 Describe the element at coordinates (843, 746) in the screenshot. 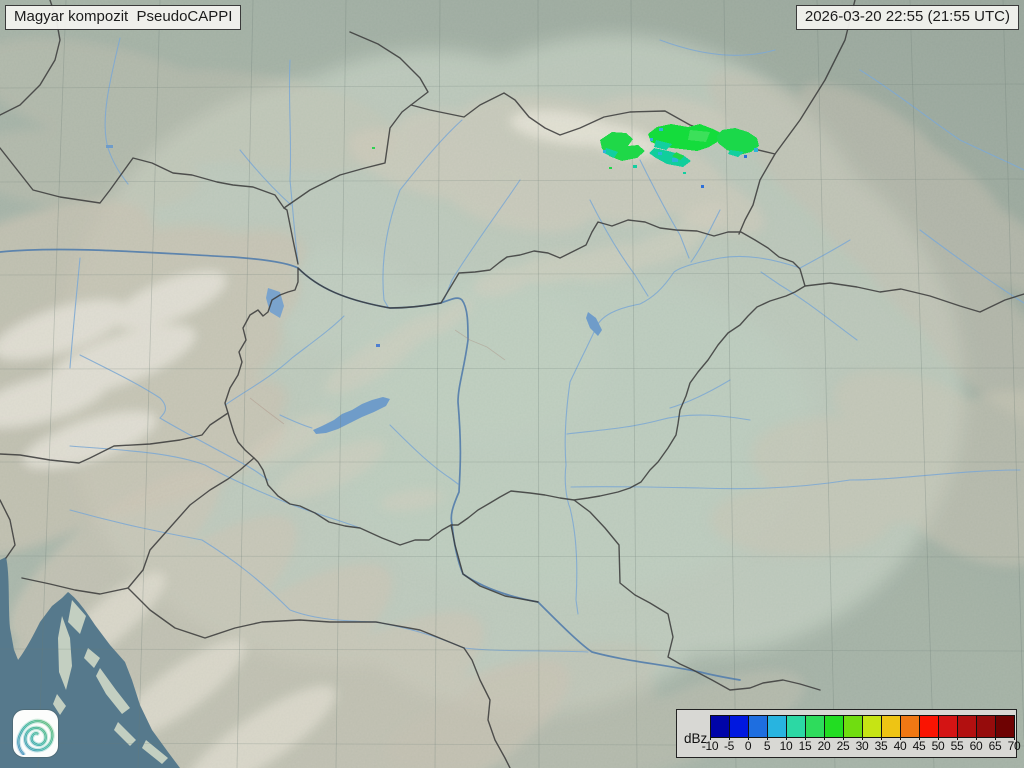

I see `legend-tick-label: 25` at that location.